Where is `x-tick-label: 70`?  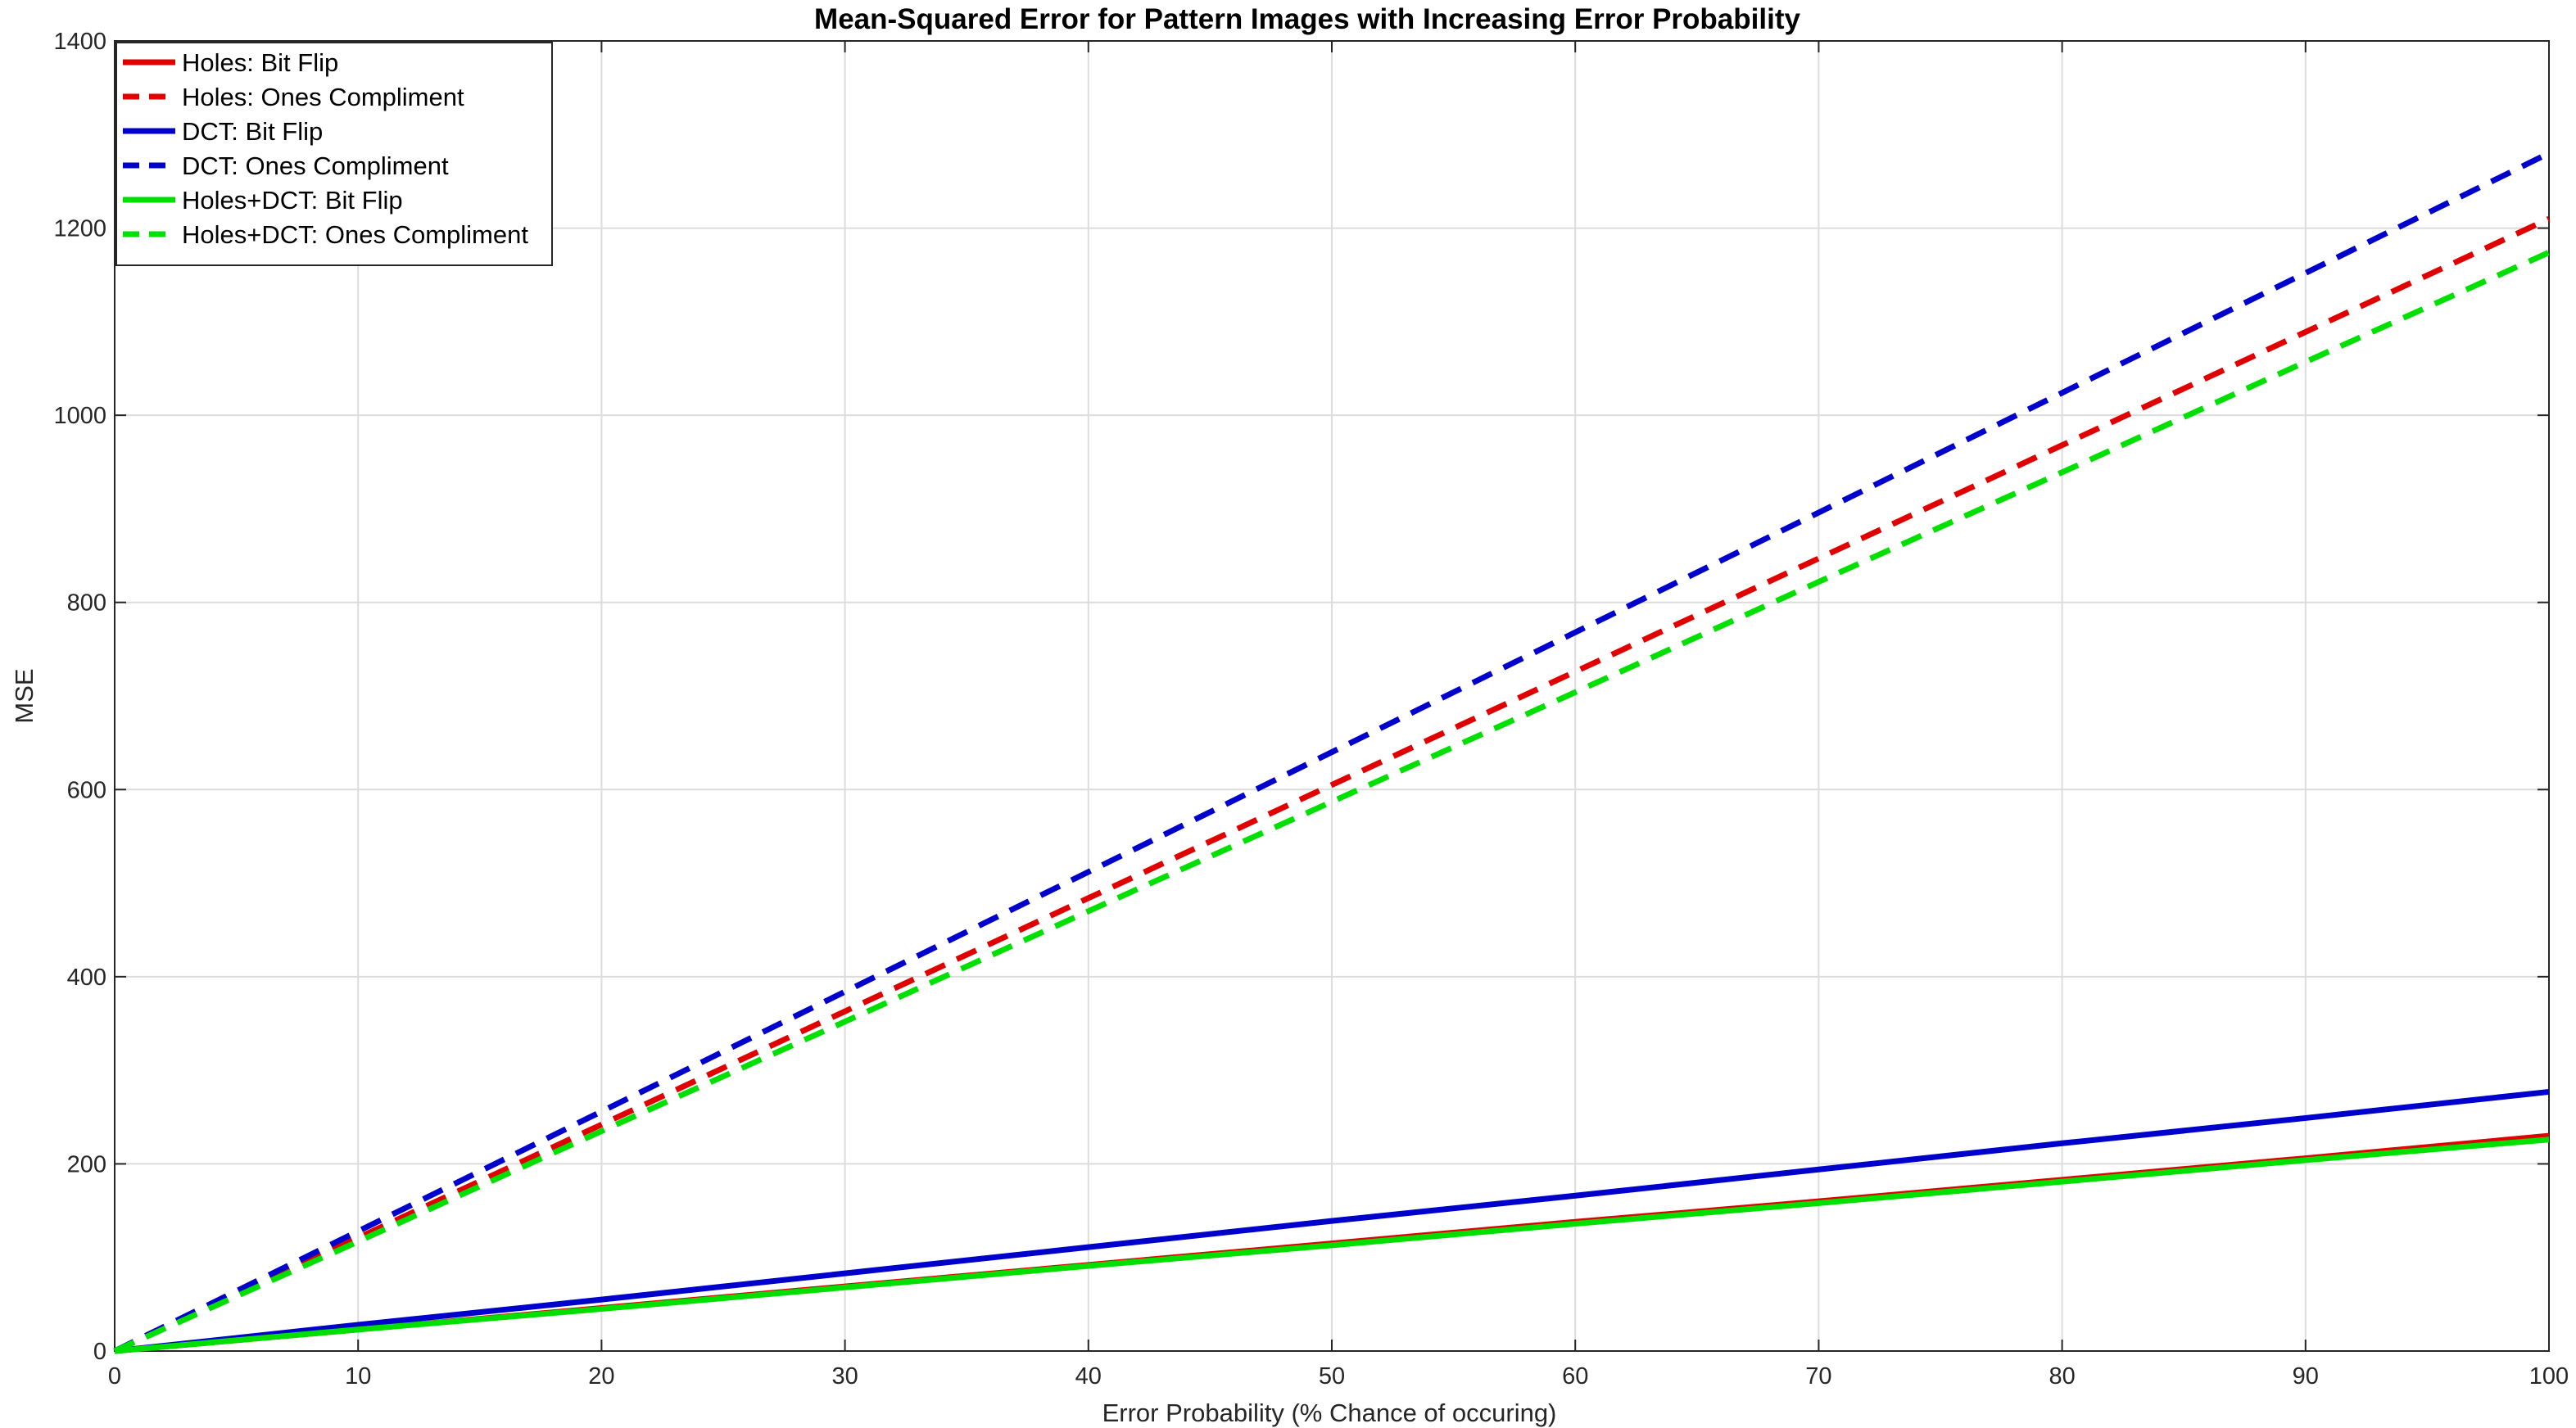
x-tick-label: 70 is located at coordinates (1818, 1377).